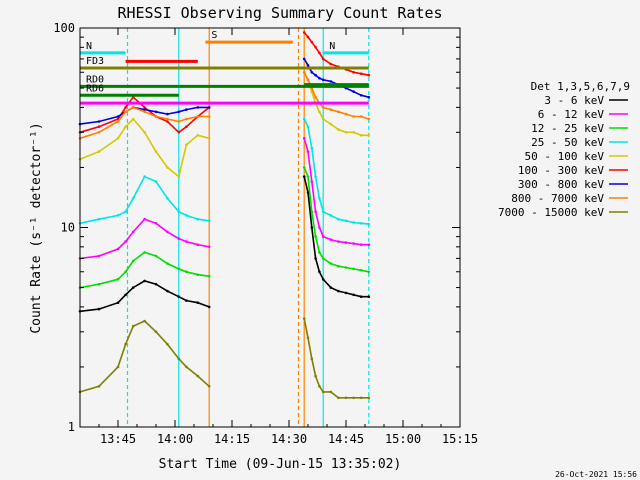 The width and height of the screenshot is (640, 480). Describe the element at coordinates (232, 439) in the screenshot. I see `x-tick-label-2: 14:15` at that location.